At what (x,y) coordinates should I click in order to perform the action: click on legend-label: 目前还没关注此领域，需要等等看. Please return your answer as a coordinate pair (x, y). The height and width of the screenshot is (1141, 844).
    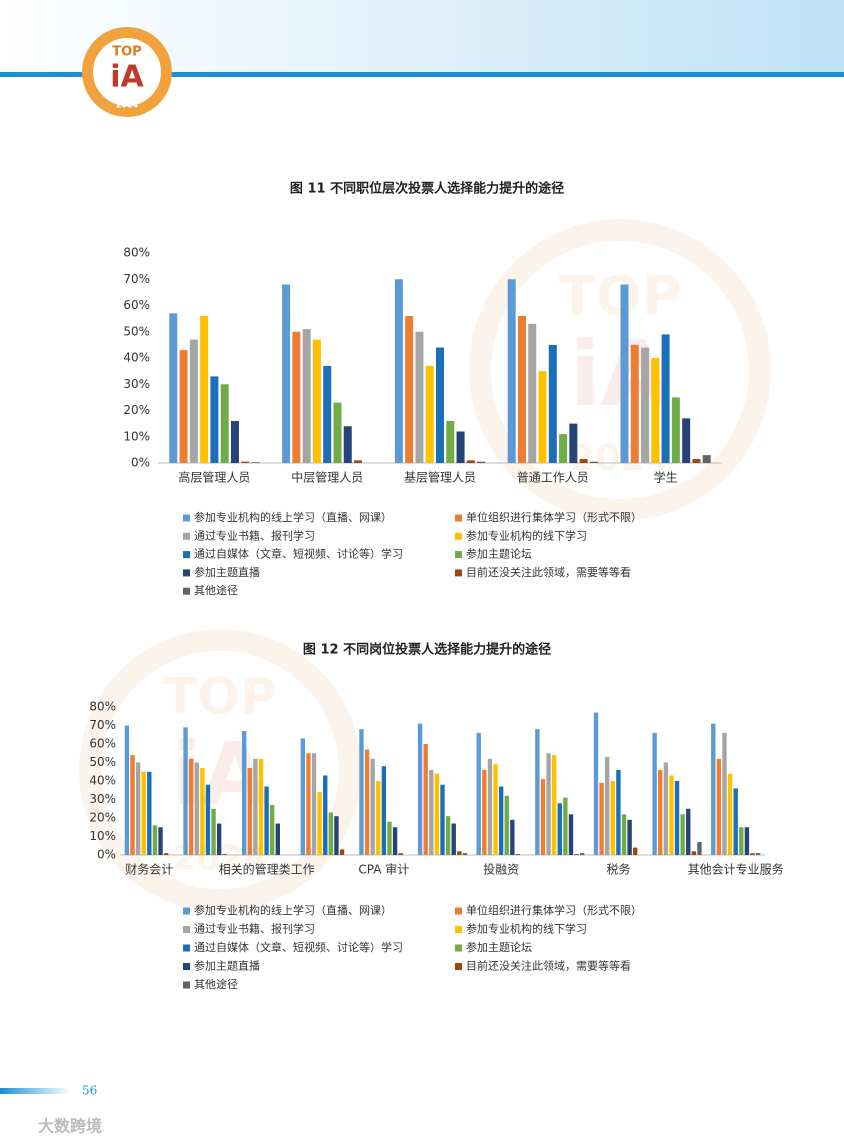
    Looking at the image, I should click on (548, 572).